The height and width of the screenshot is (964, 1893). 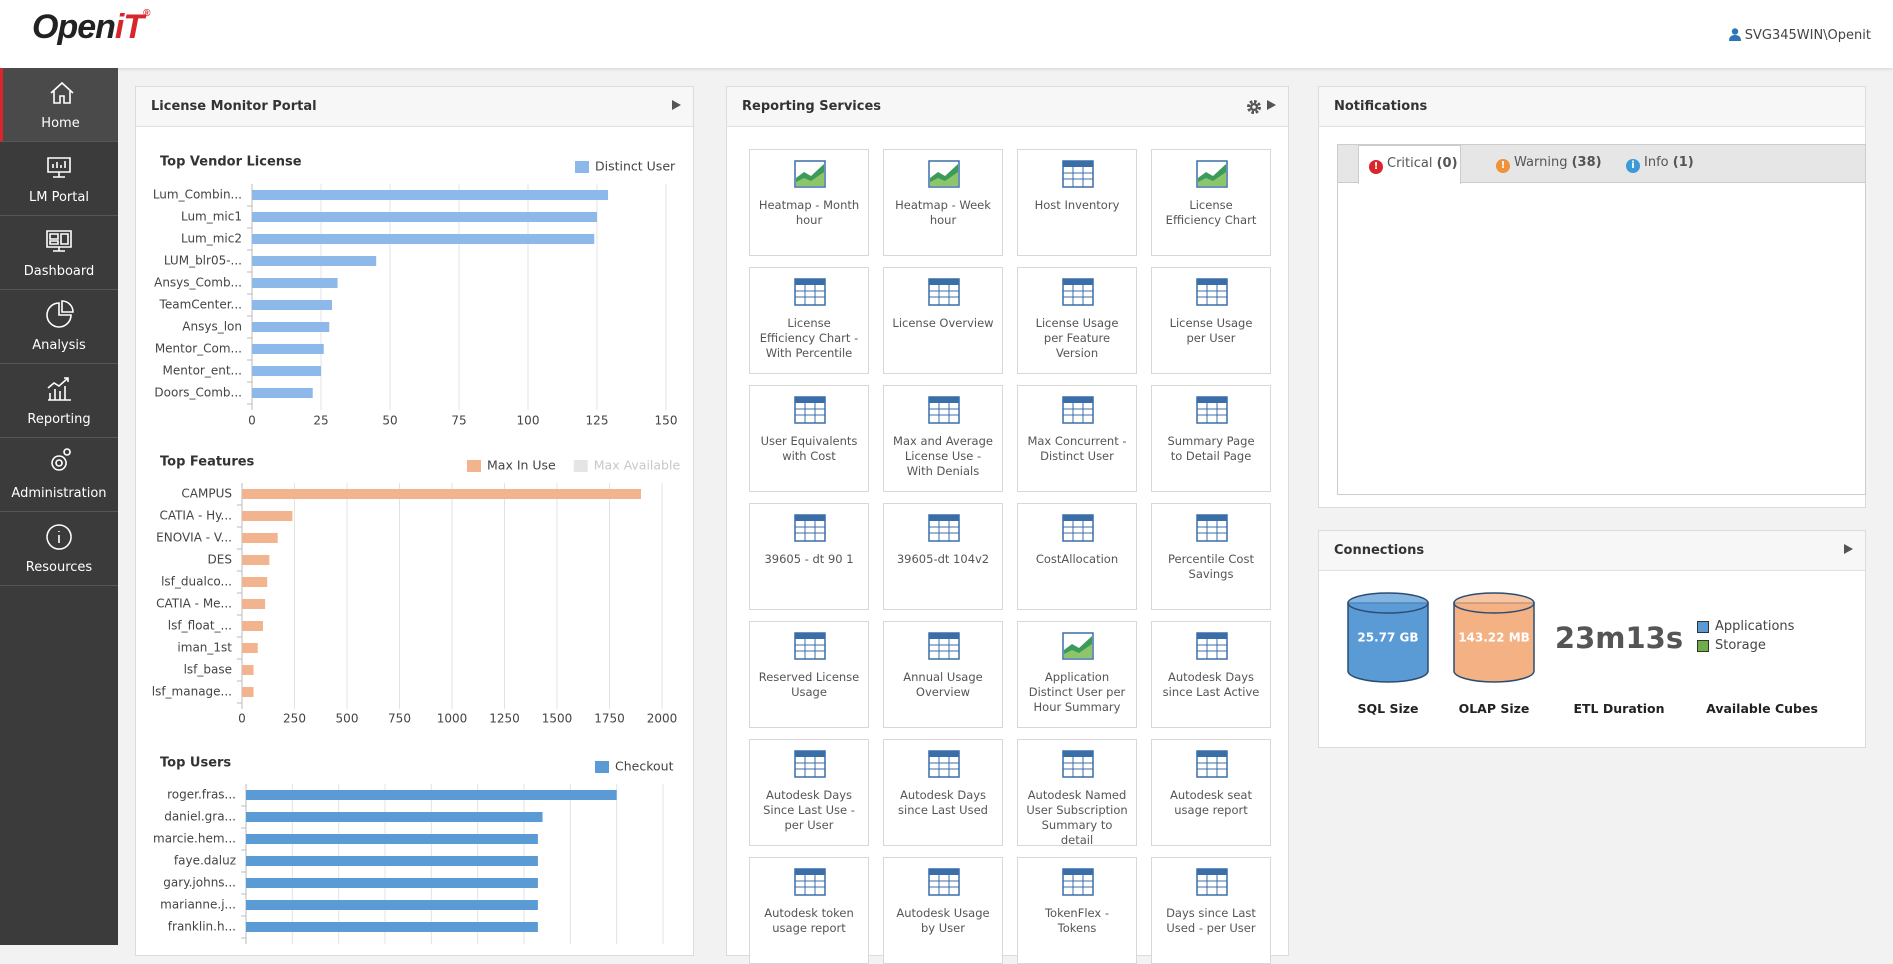 What do you see at coordinates (1592, 551) in the screenshot?
I see `panel-header: Connections` at bounding box center [1592, 551].